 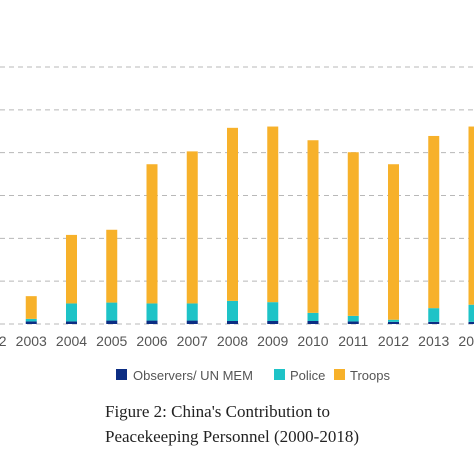 I want to click on legend-label-observers: Observers/ UN MEM, so click(x=193, y=375).